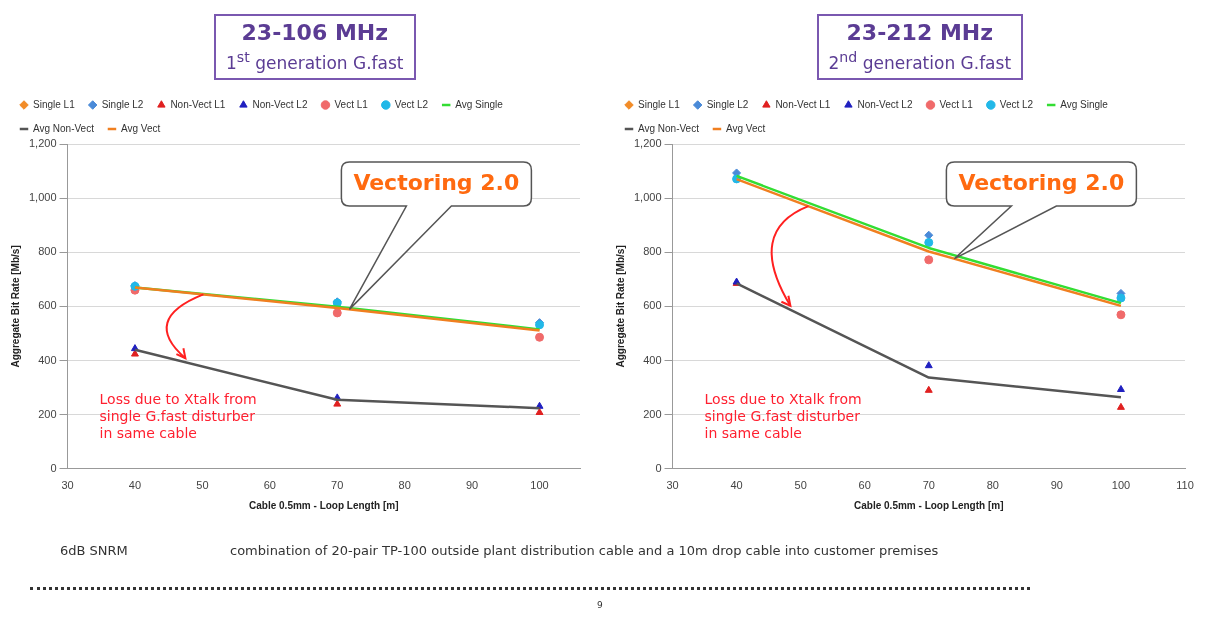 The width and height of the screenshot is (1210, 626). I want to click on chart-title: 23-106 MHz, so click(314, 33).